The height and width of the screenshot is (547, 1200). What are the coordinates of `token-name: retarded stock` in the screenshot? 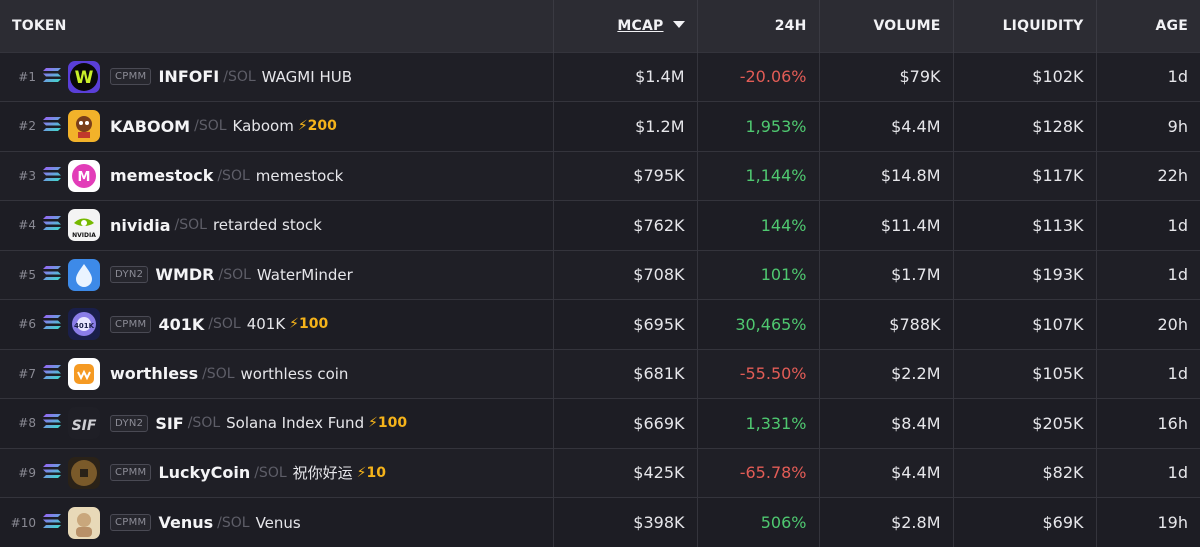 It's located at (267, 225).